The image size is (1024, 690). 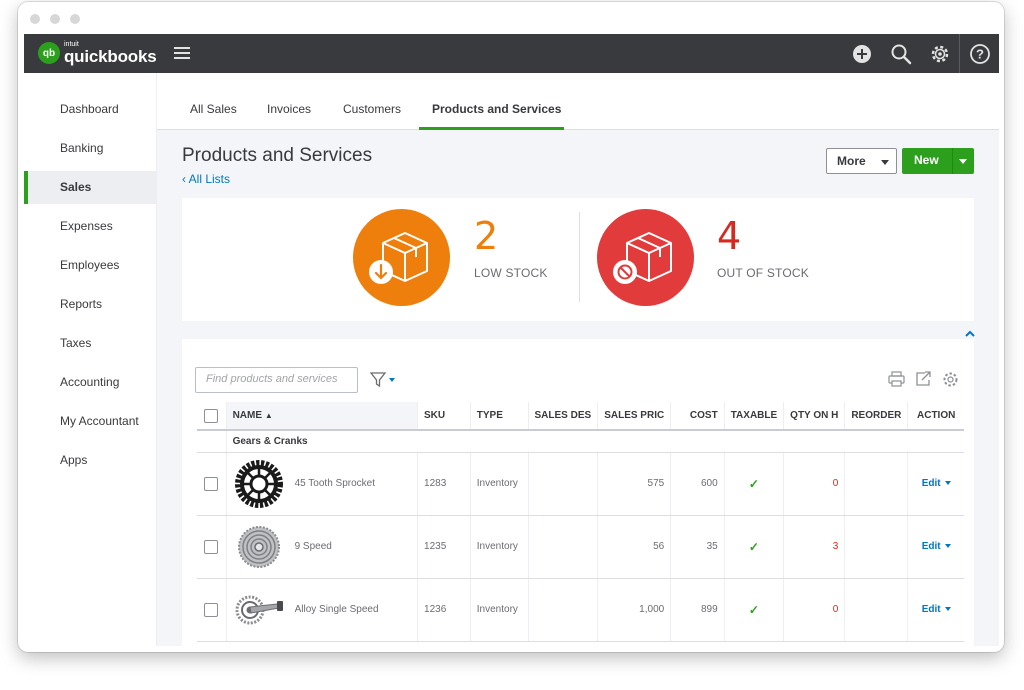 I want to click on product-sku: 1283, so click(x=444, y=484).